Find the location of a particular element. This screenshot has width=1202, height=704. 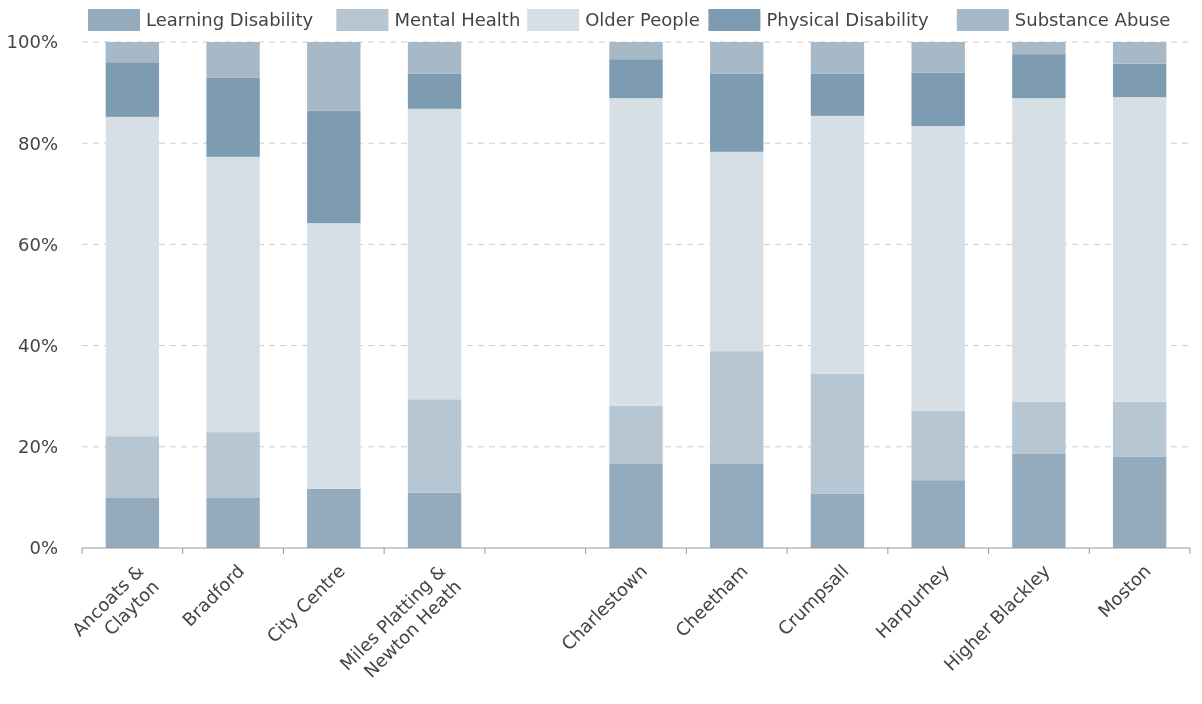

y-tick-label: 60% is located at coordinates (37, 244).